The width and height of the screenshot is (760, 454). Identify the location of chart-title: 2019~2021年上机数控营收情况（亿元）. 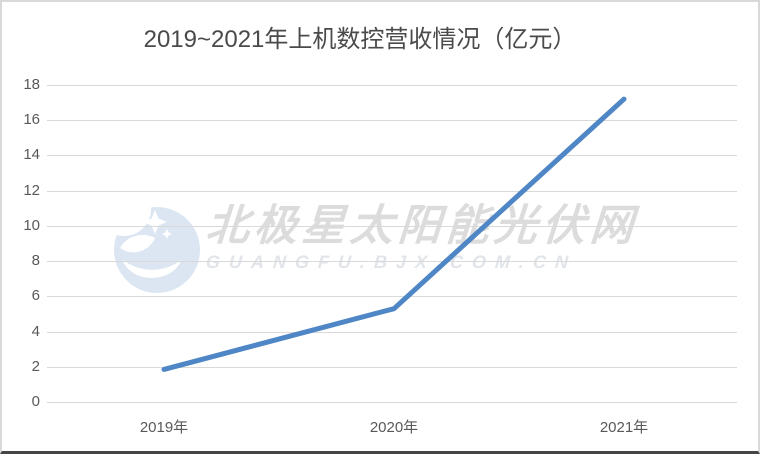
(360, 39).